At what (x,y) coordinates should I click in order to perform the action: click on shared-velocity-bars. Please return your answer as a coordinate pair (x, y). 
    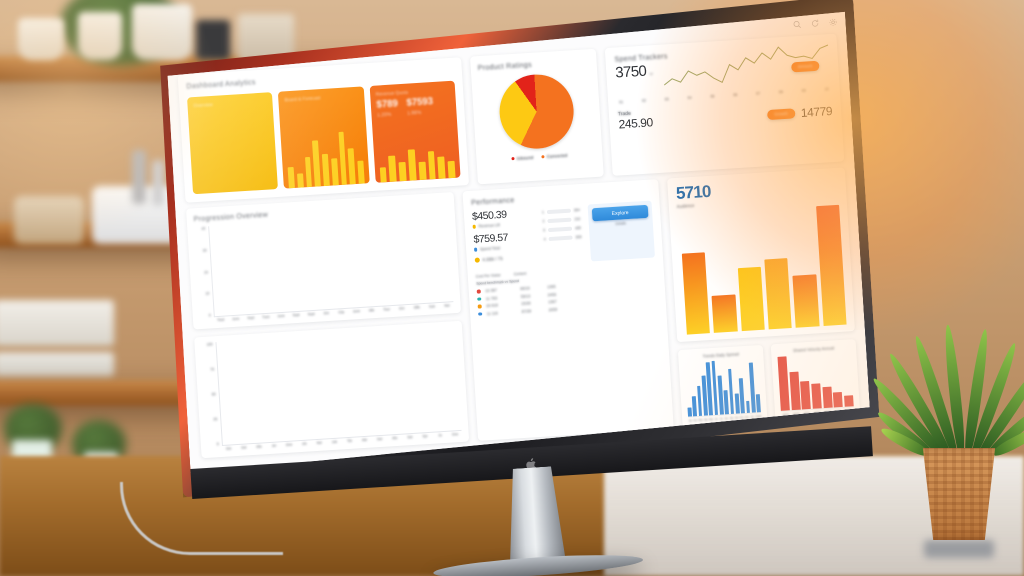
    Looking at the image, I should click on (815, 381).